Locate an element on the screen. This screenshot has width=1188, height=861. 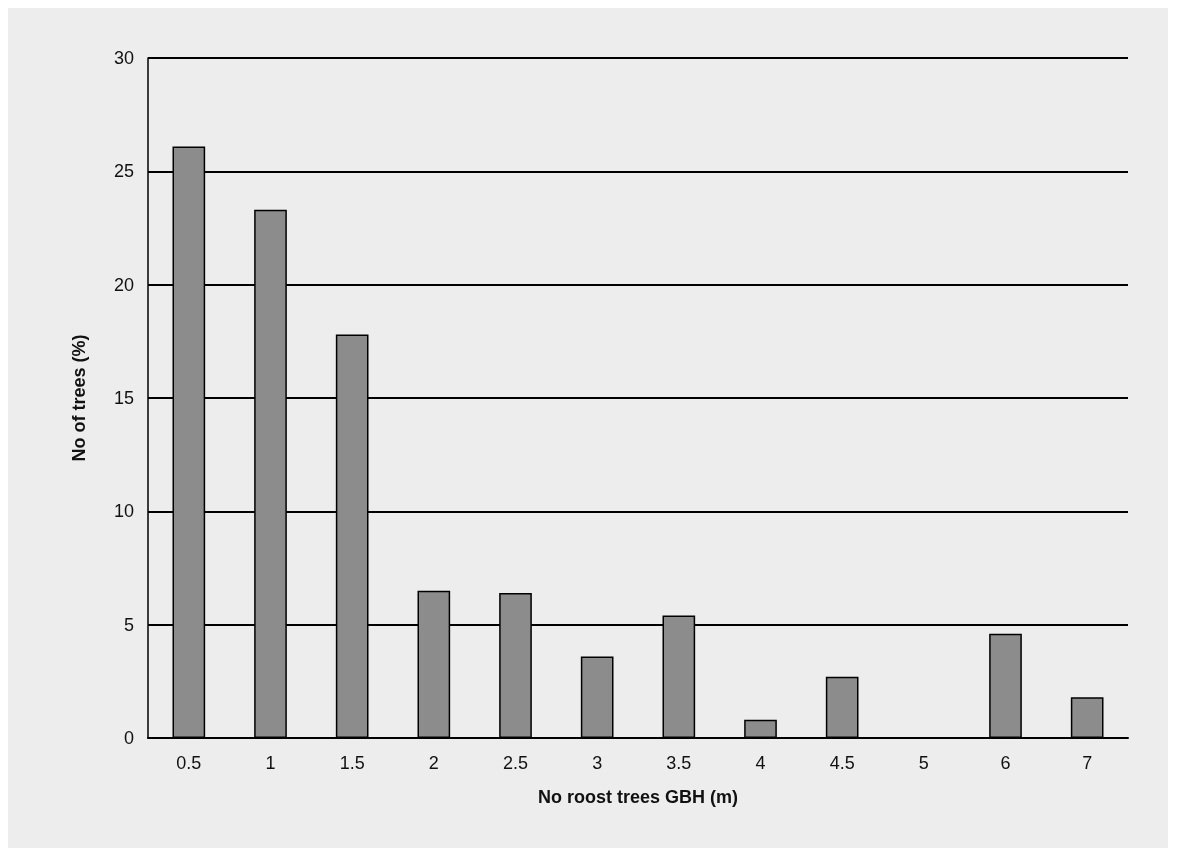
x-tick-label: 3.5 is located at coordinates (679, 763).